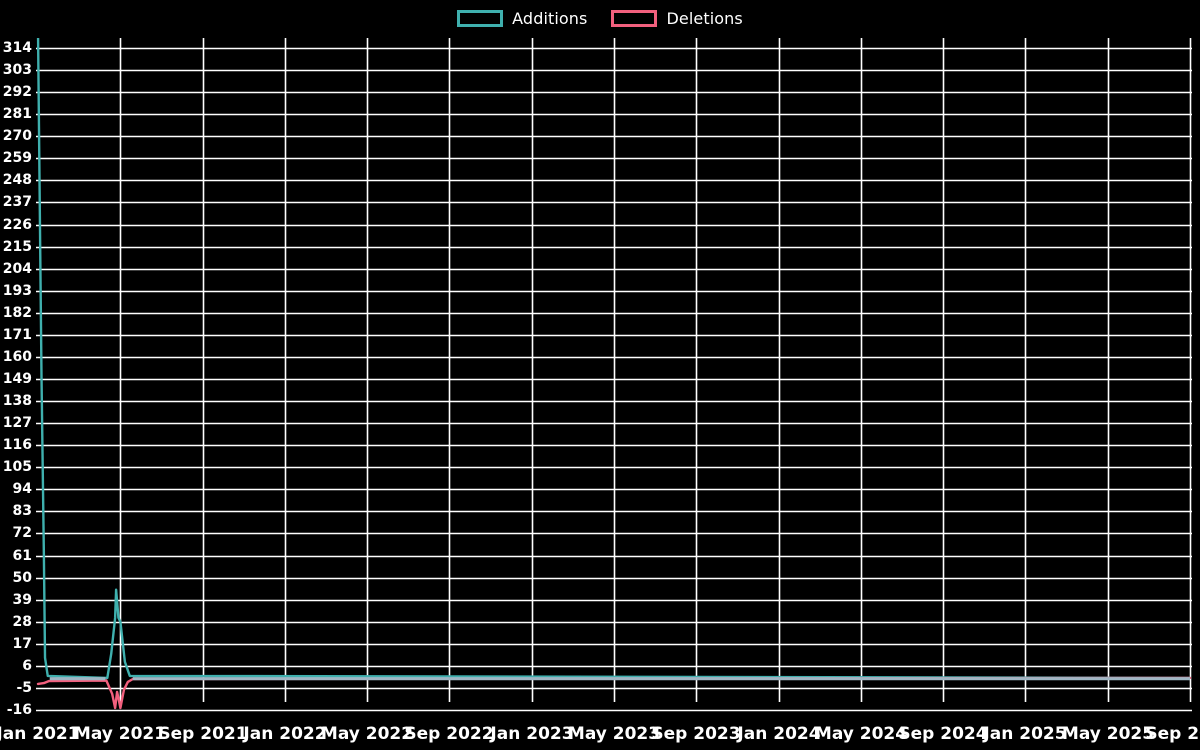  I want to click on legend-swatch-additions, so click(480, 18).